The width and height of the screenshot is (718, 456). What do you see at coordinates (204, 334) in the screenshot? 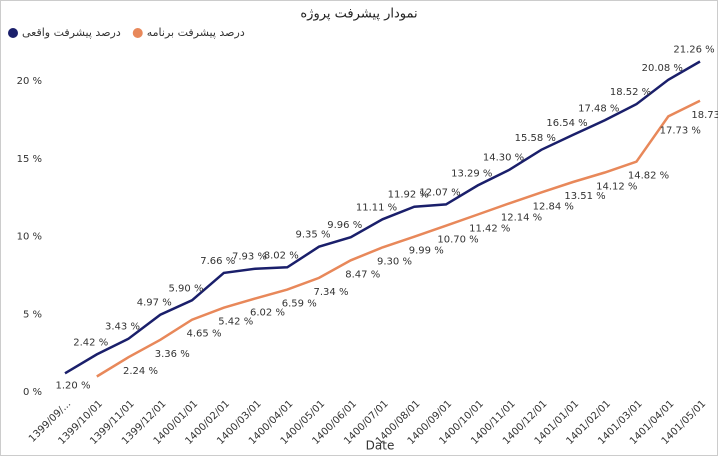
I see `data-label: 4.65 %` at bounding box center [204, 334].